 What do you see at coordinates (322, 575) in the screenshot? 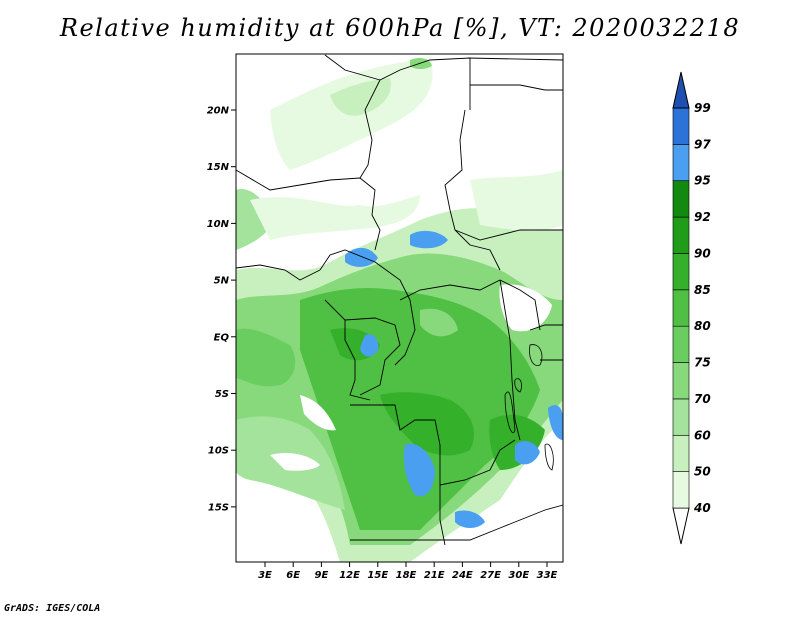
I see `lon-label: 9E` at bounding box center [322, 575].